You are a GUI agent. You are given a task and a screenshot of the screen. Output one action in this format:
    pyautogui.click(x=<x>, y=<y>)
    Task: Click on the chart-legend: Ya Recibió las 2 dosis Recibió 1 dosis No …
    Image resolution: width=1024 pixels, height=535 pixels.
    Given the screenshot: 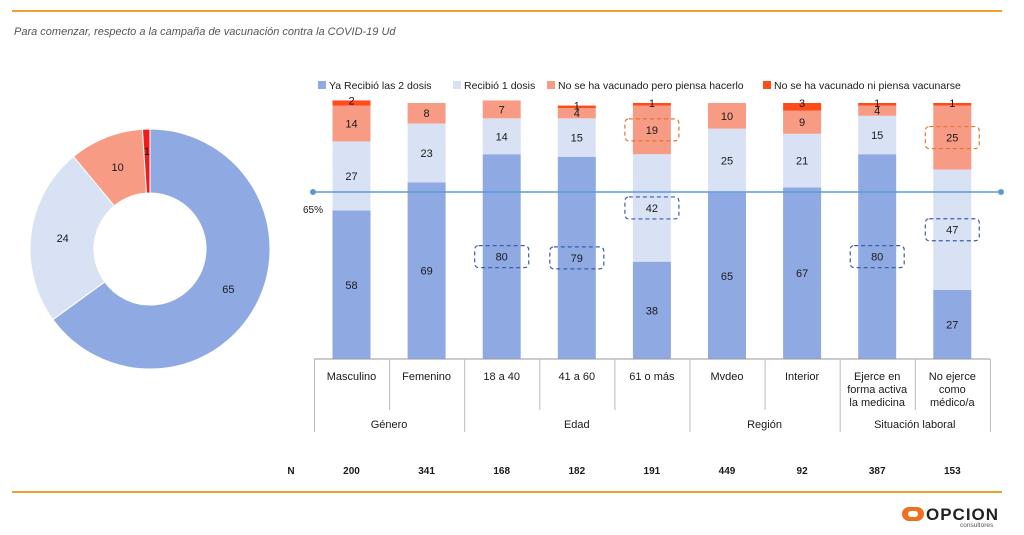 What is the action you would take?
    pyautogui.click(x=639, y=86)
    